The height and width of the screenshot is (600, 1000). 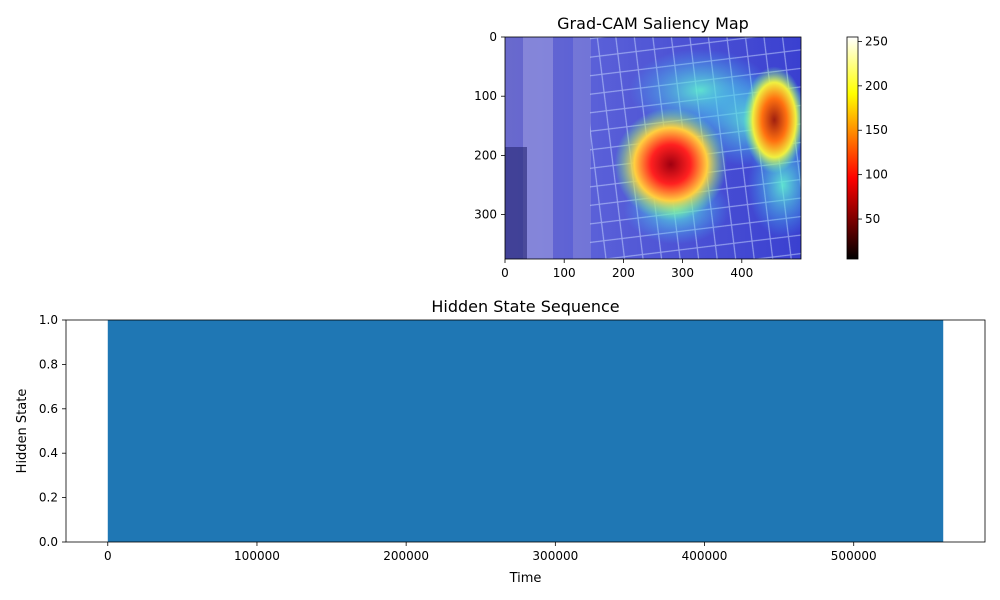 What do you see at coordinates (493, 37) in the screenshot?
I see `y-tick-label: 0` at bounding box center [493, 37].